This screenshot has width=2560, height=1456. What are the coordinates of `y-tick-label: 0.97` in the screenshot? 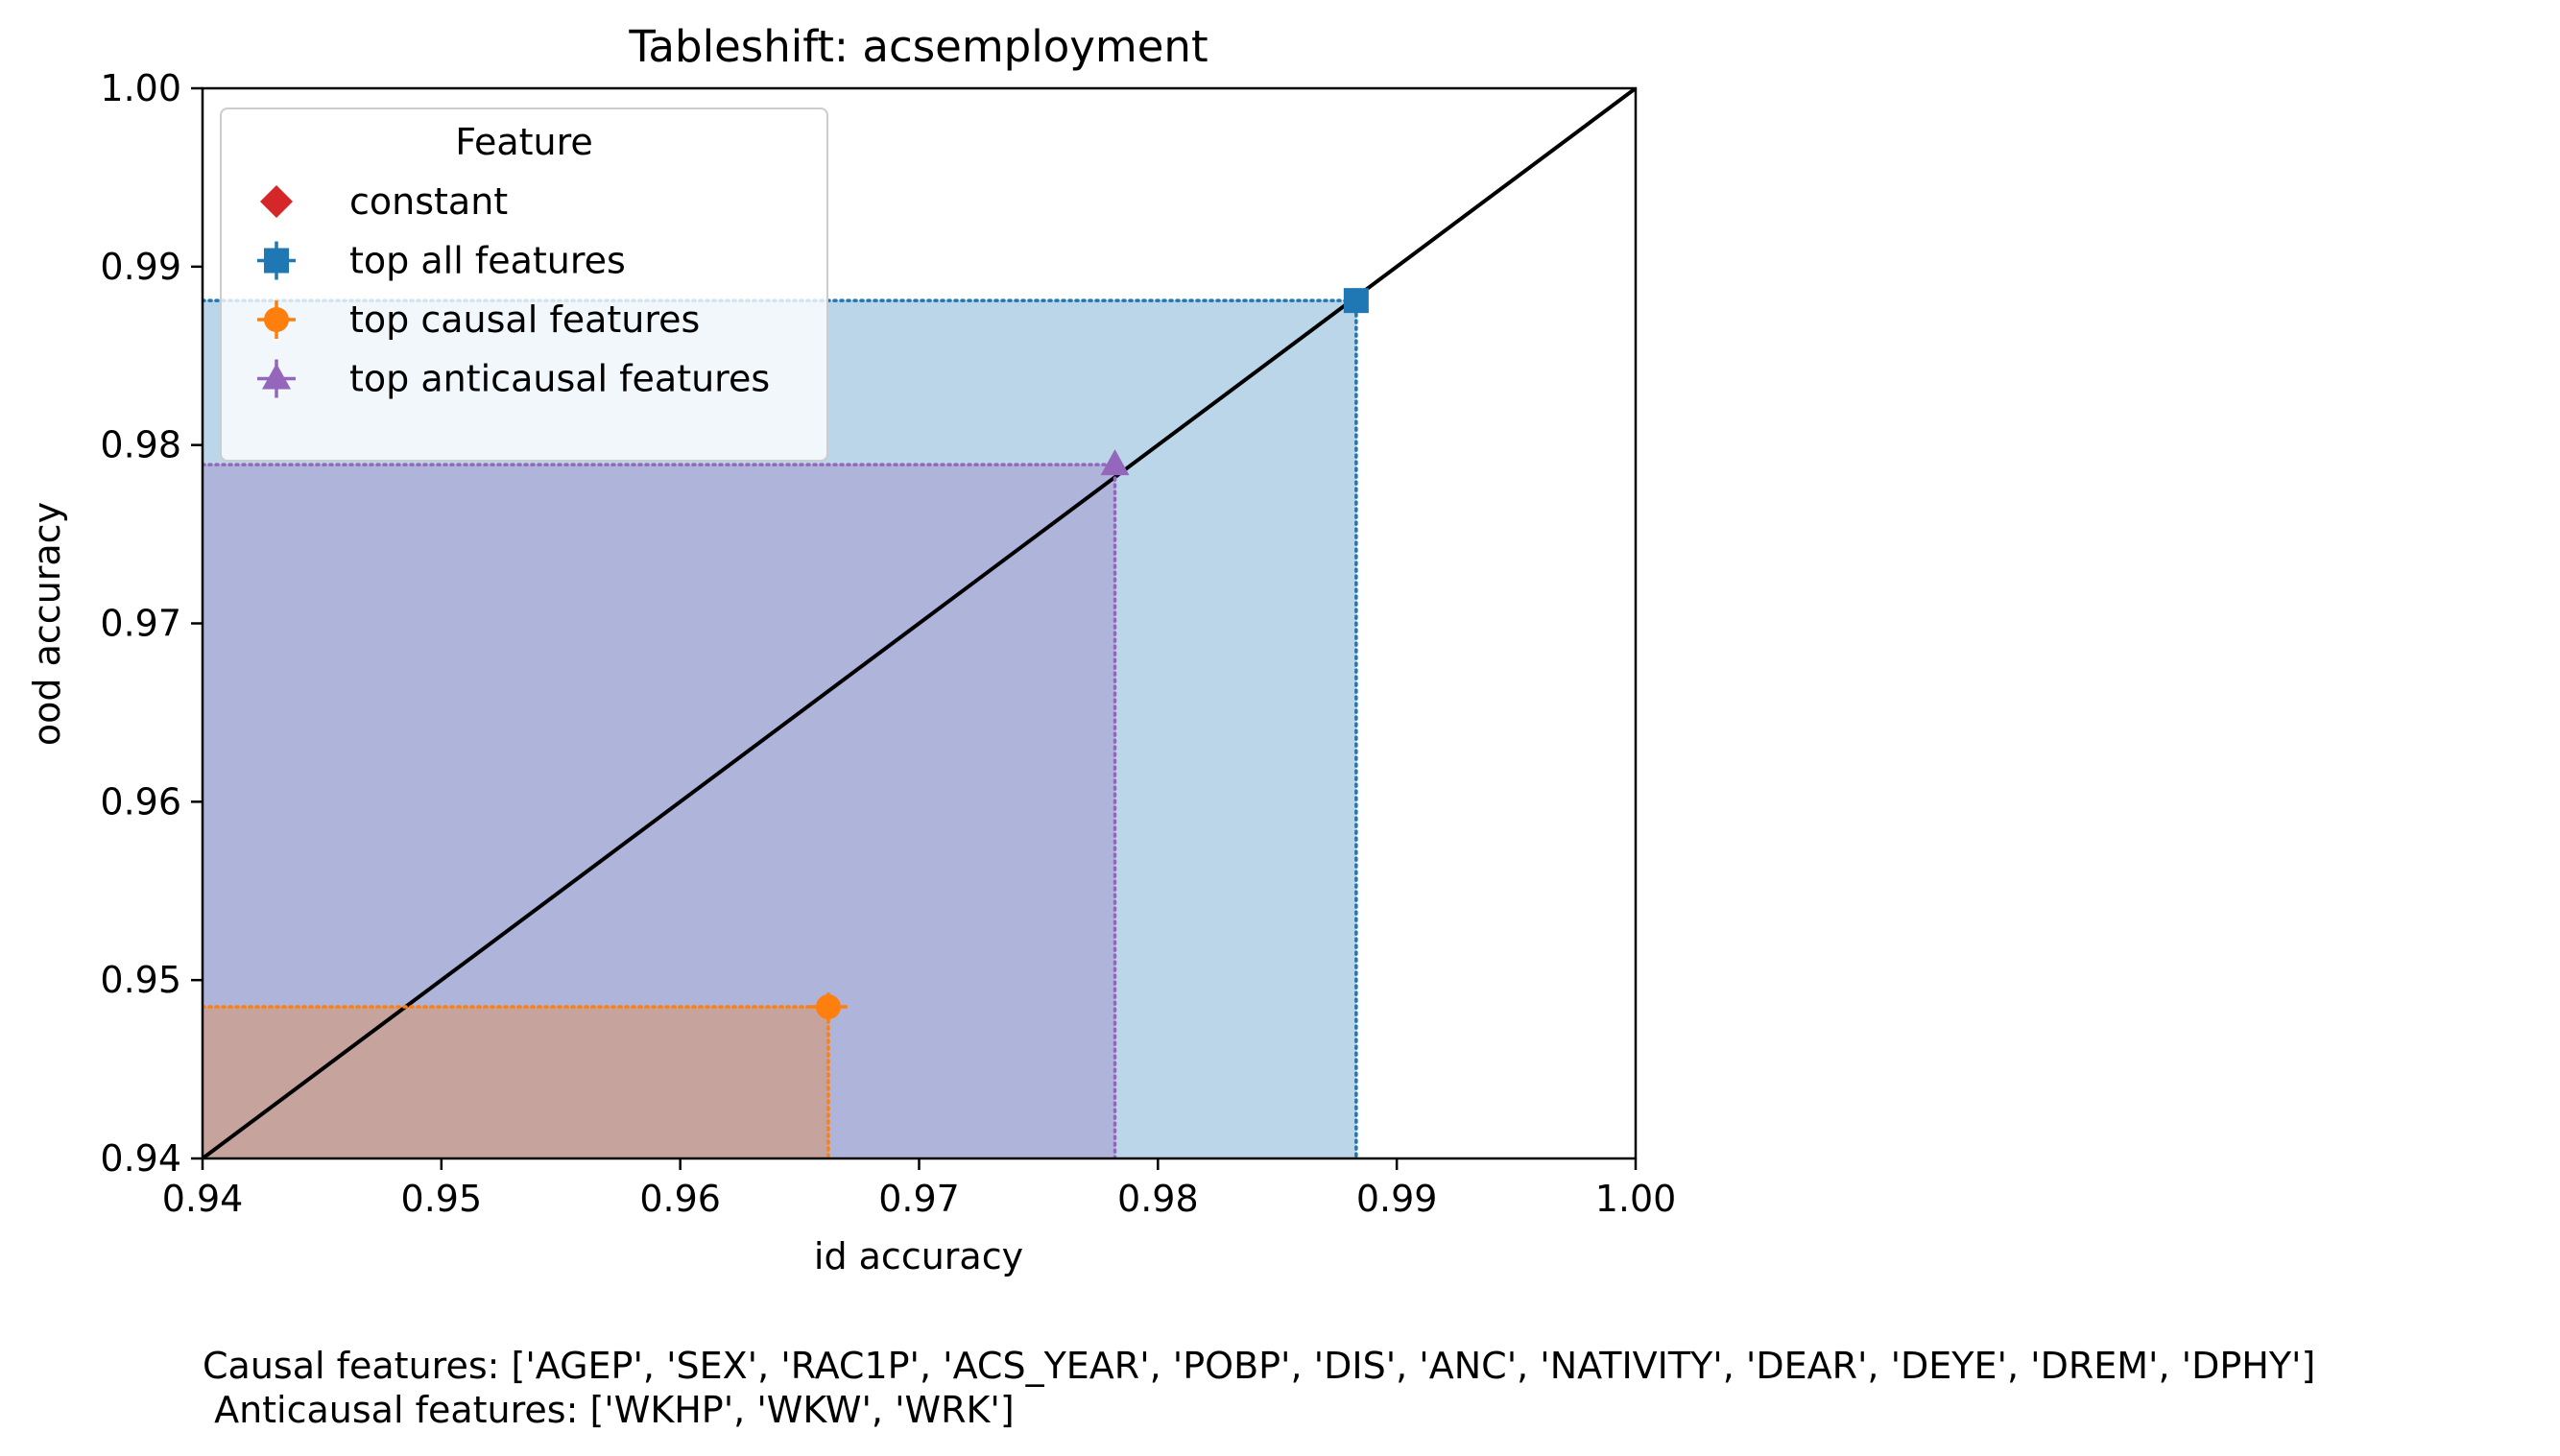 It's located at (140, 624).